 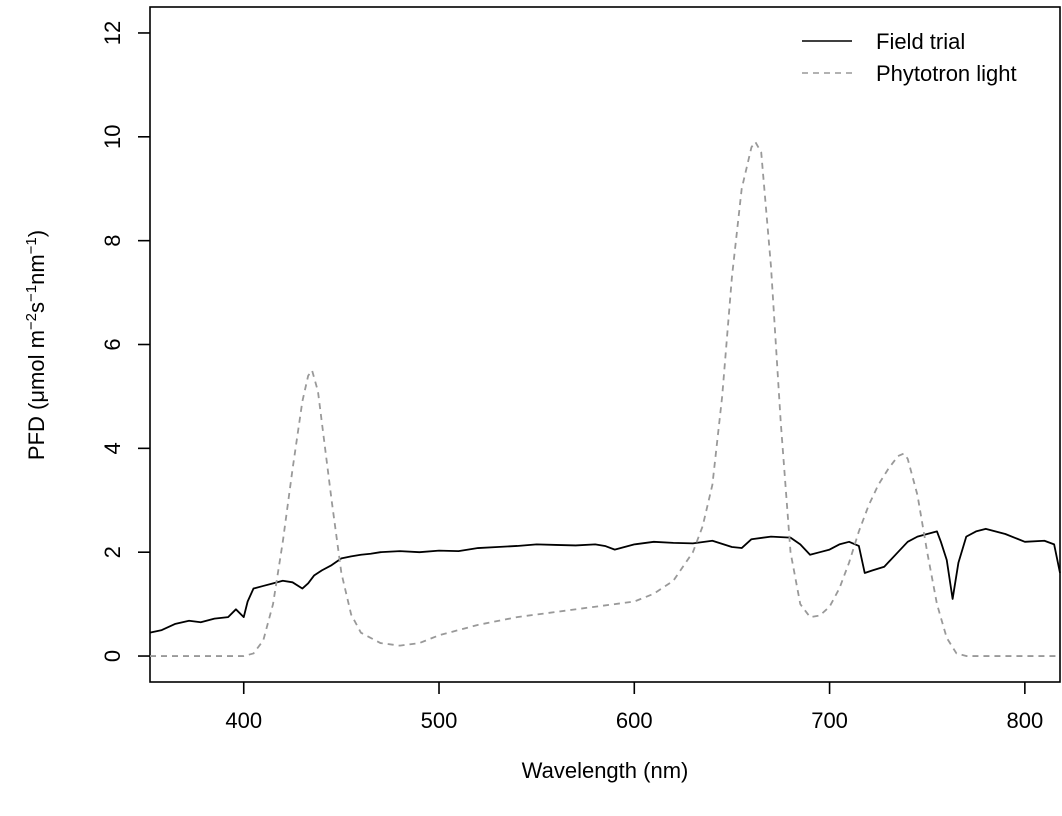 I want to click on y-axis-ticks: 0 2 4 6 8 10 12, so click(x=125, y=341).